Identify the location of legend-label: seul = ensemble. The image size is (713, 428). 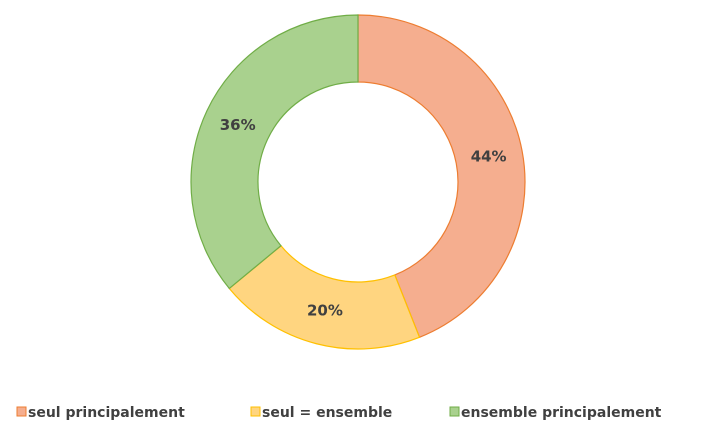
(327, 413).